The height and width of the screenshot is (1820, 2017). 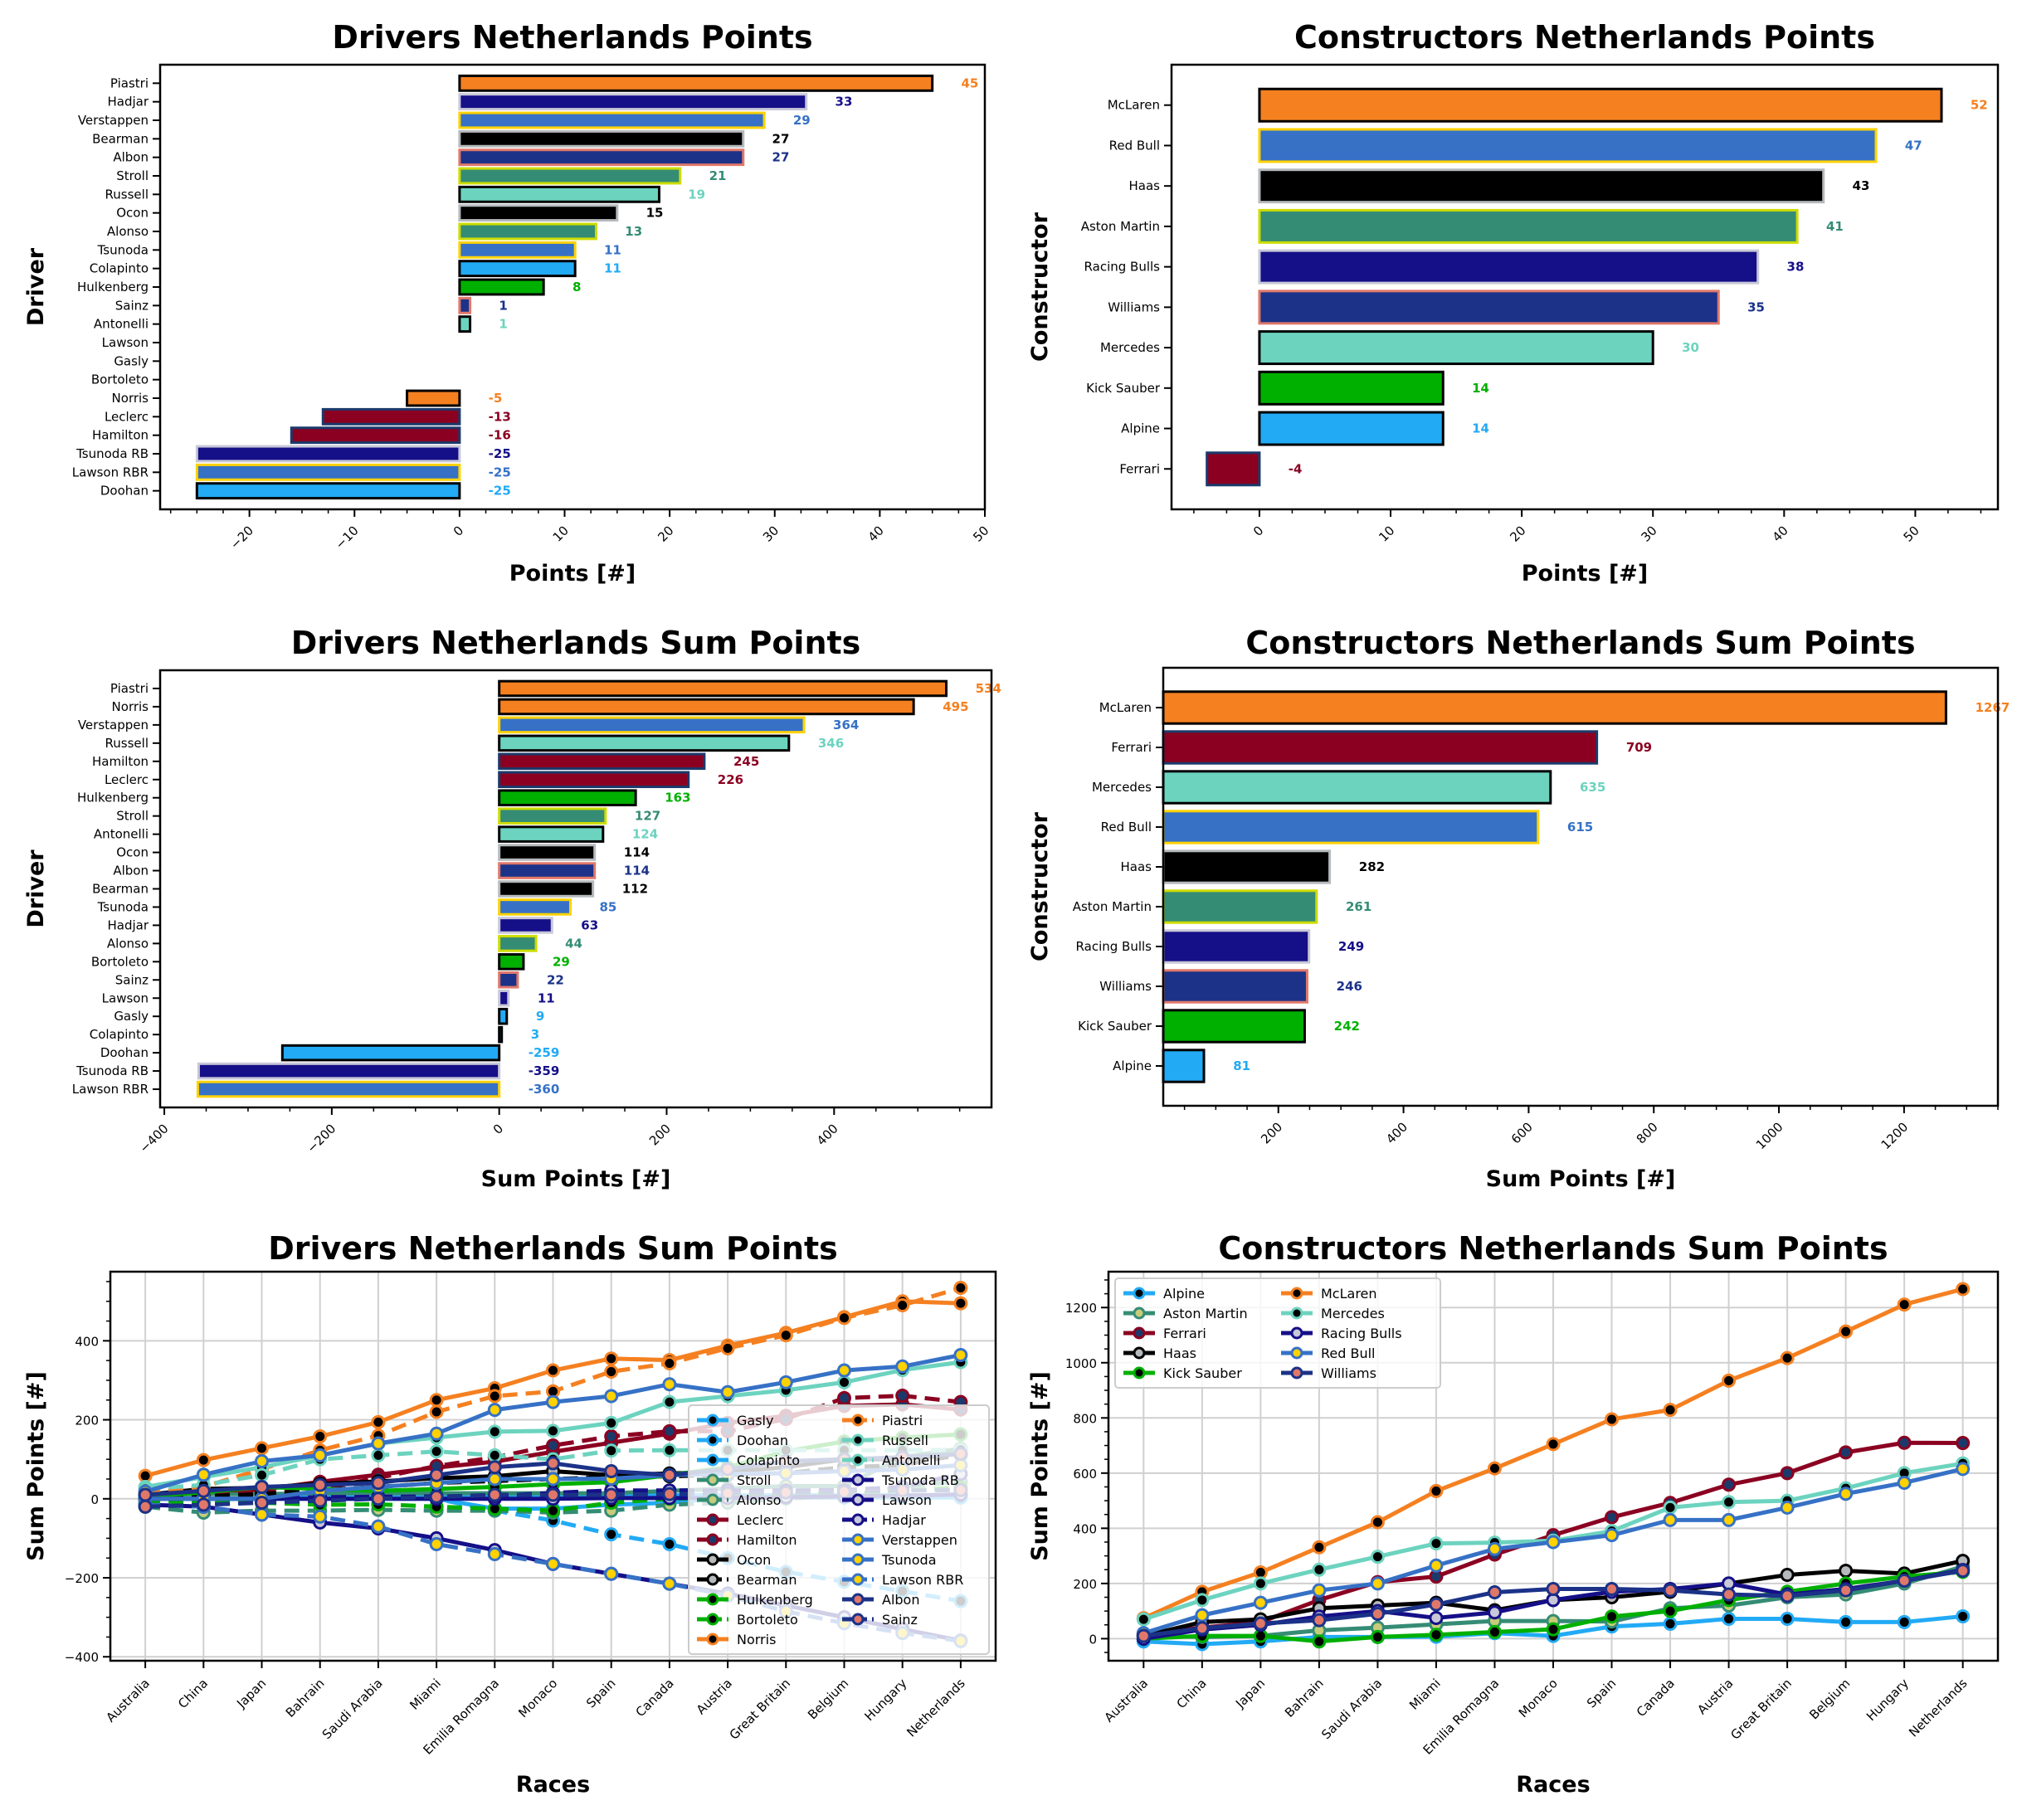 I want to click on y-tick-label-racing-bulls: Racing Bulls, so click(x=1114, y=946).